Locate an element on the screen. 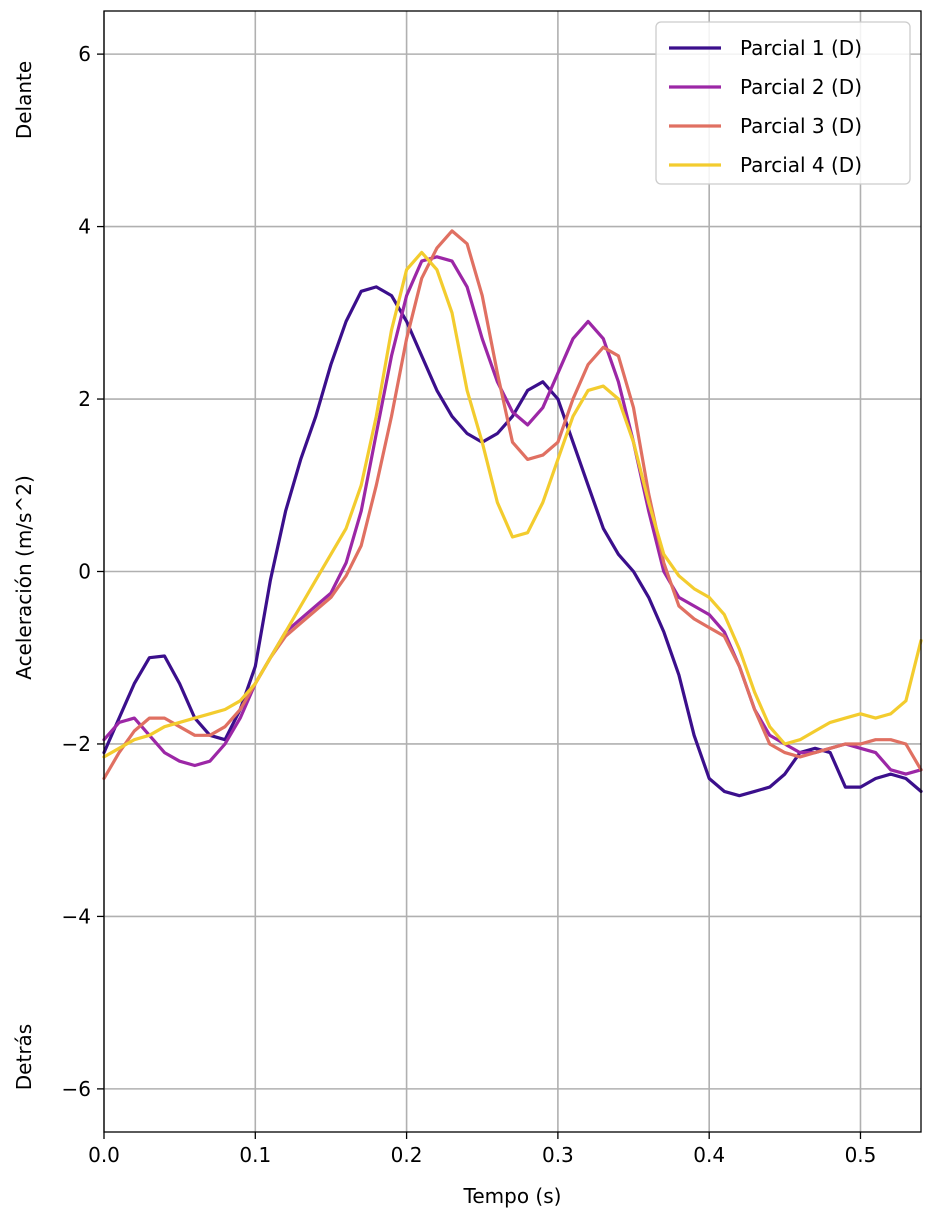 The width and height of the screenshot is (931, 1221). y-tick-label: −6 is located at coordinates (76, 1089).